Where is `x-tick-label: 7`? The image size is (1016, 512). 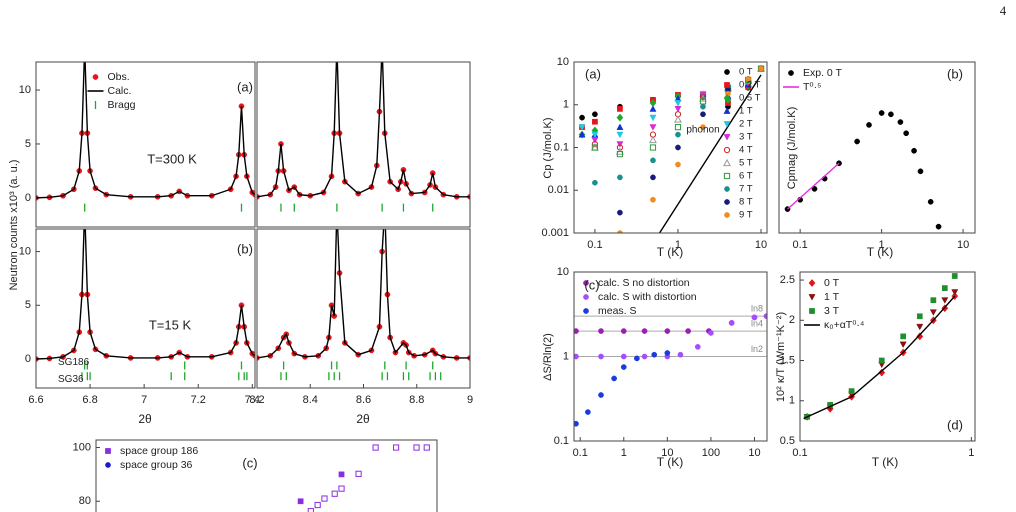
x-tick-label: 7 is located at coordinates (144, 400).